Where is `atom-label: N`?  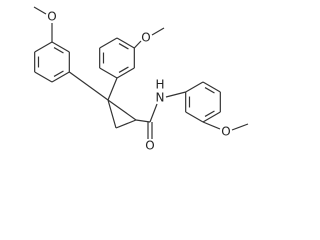
atom-label: N is located at coordinates (160, 98).